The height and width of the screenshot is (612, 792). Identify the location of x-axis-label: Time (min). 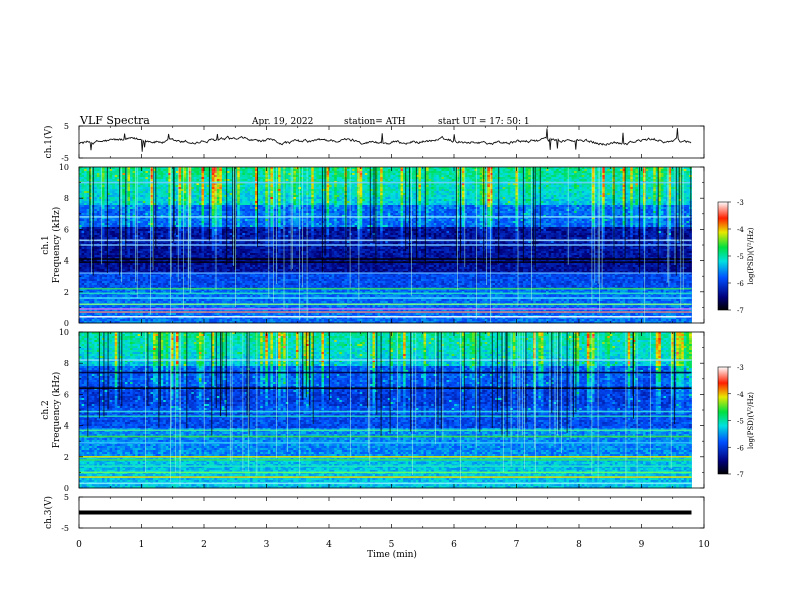
(392, 554).